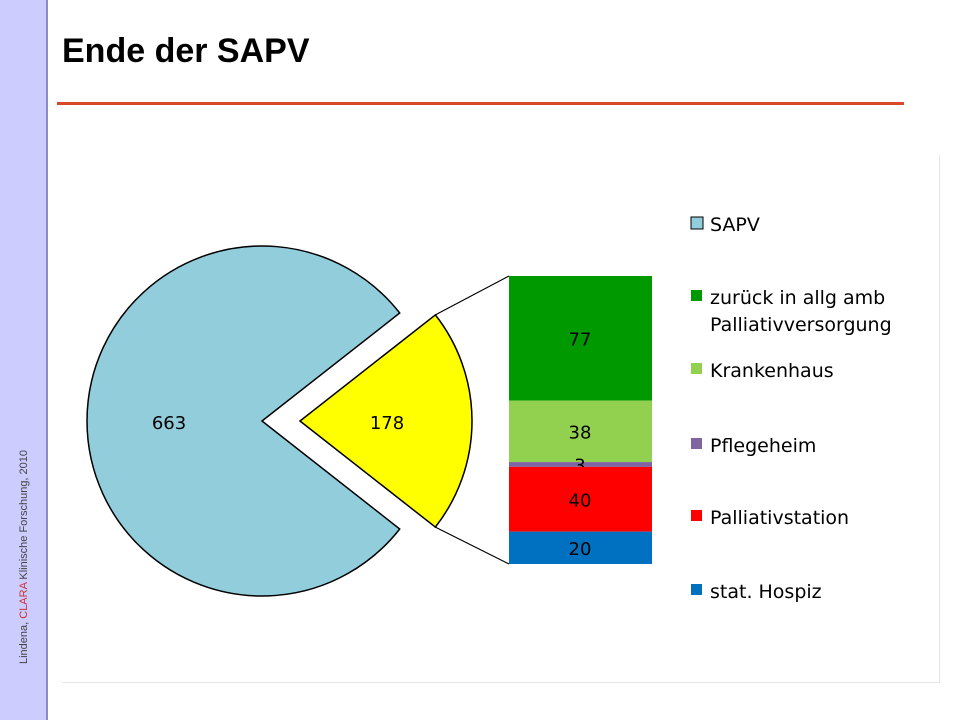 The height and width of the screenshot is (720, 960). What do you see at coordinates (24, 360) in the screenshot?
I see `sidebar-strip: Lindena, CLARA Klinische Forschung, 2010` at bounding box center [24, 360].